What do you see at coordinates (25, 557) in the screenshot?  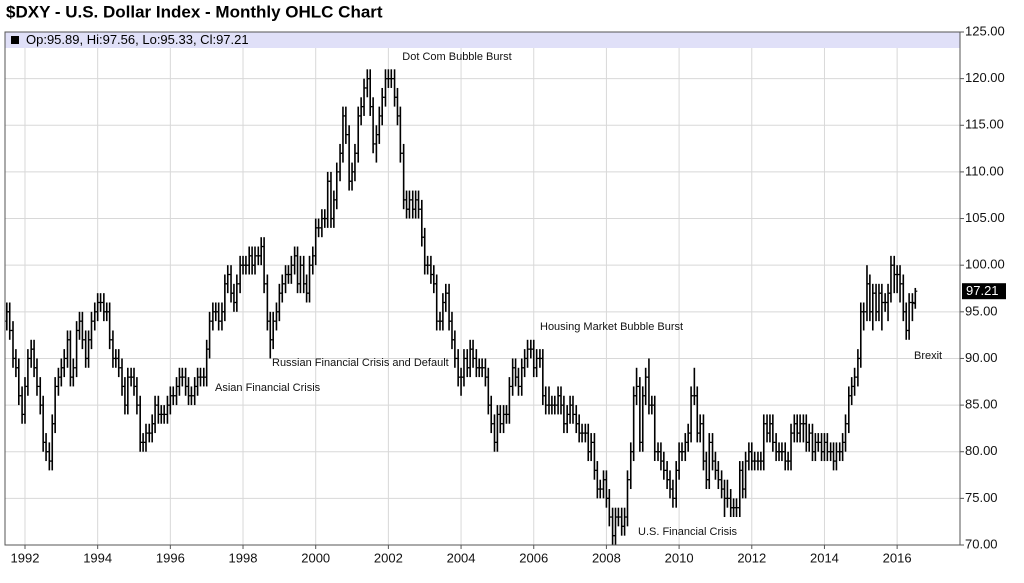 I see `x-tick-label: 1992` at bounding box center [25, 557].